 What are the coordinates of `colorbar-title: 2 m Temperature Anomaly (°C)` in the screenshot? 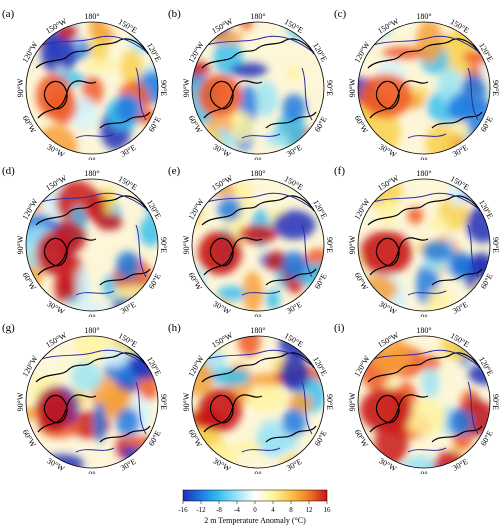 It's located at (255, 520).